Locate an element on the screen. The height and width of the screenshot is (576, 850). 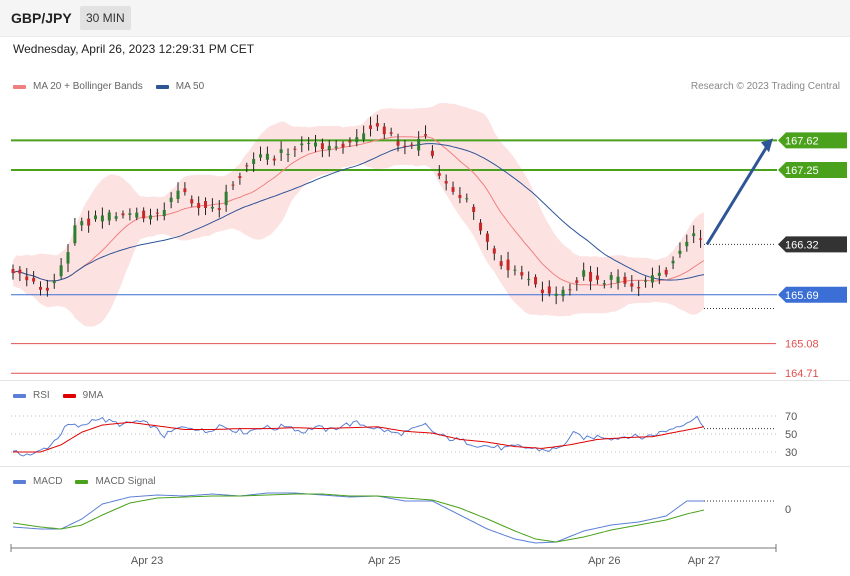
projection-arrowhead is located at coordinates (767, 145).